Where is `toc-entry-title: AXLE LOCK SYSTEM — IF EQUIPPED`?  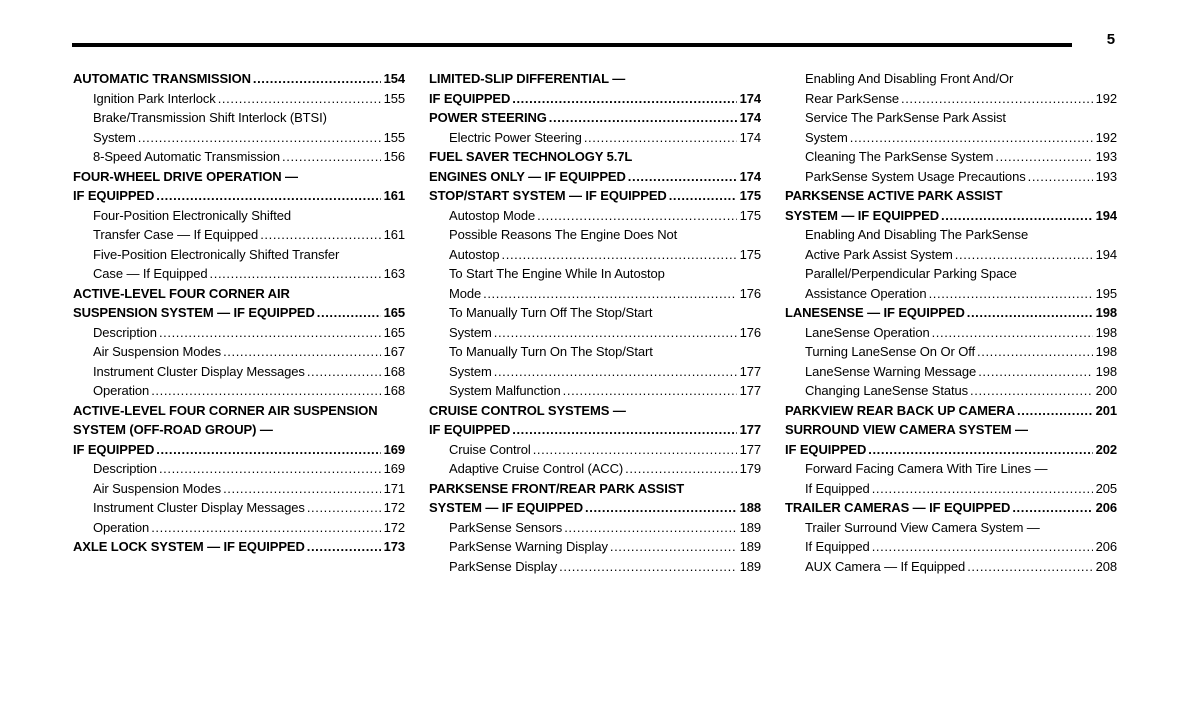 toc-entry-title: AXLE LOCK SYSTEM — IF EQUIPPED is located at coordinates (189, 546).